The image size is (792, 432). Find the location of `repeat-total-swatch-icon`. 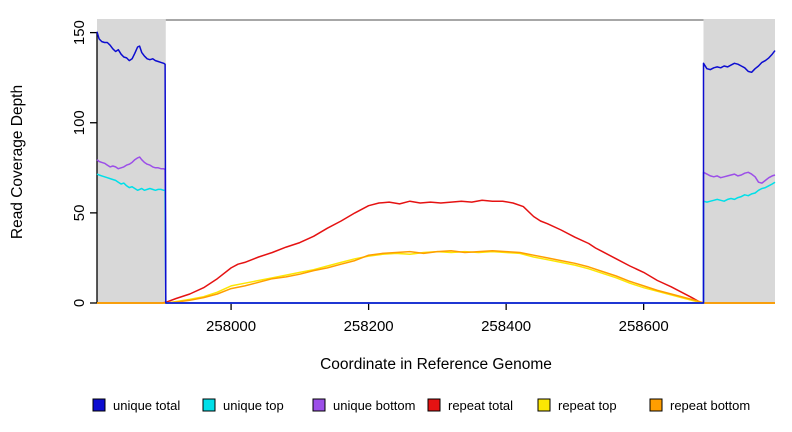

repeat-total-swatch-icon is located at coordinates (434, 405).